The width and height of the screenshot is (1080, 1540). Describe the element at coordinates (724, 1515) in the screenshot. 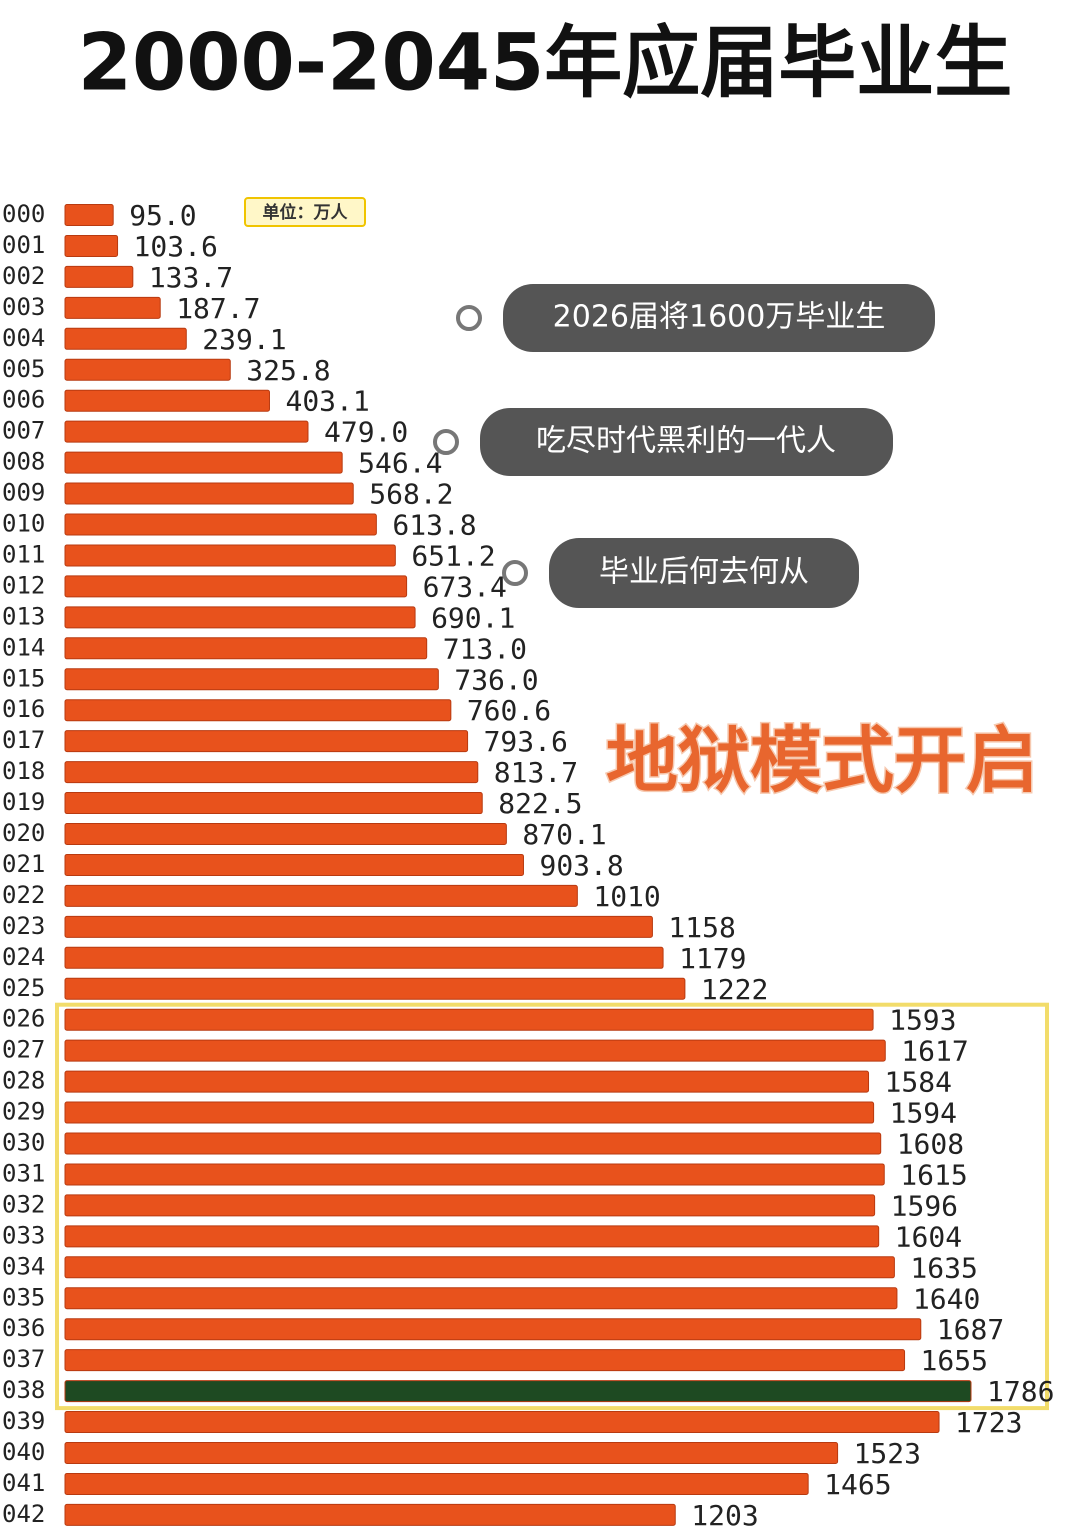

I see `value-label: 1203` at that location.